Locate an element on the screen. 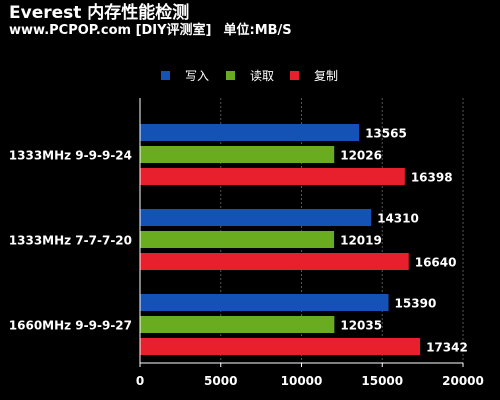 This screenshot has width=500, height=400. category-label-2: 1333MHz 7-7-7-20 is located at coordinates (70, 241).